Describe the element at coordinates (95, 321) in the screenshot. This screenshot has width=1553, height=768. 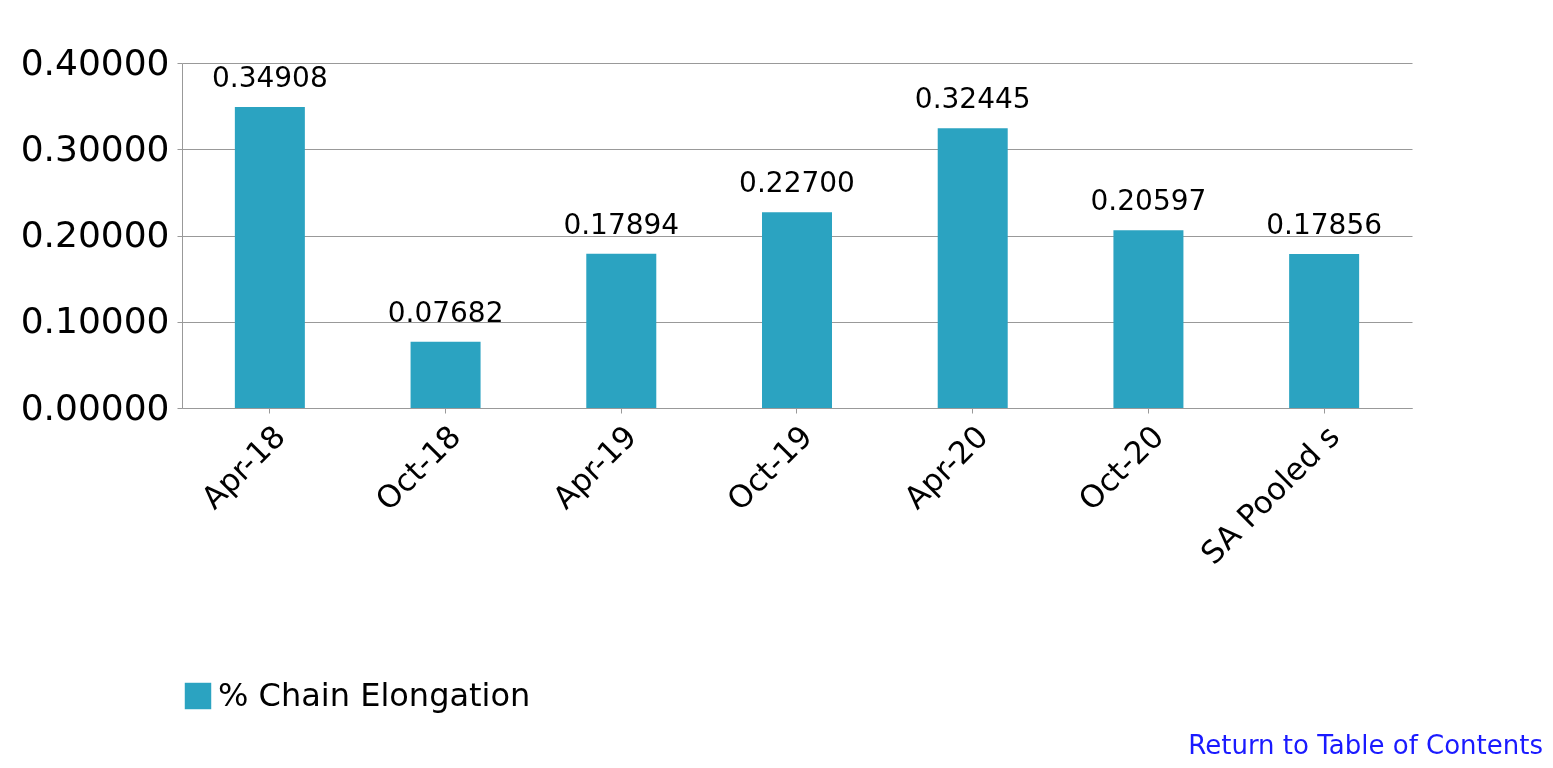
I see `y-tick-label: 0.10000` at that location.